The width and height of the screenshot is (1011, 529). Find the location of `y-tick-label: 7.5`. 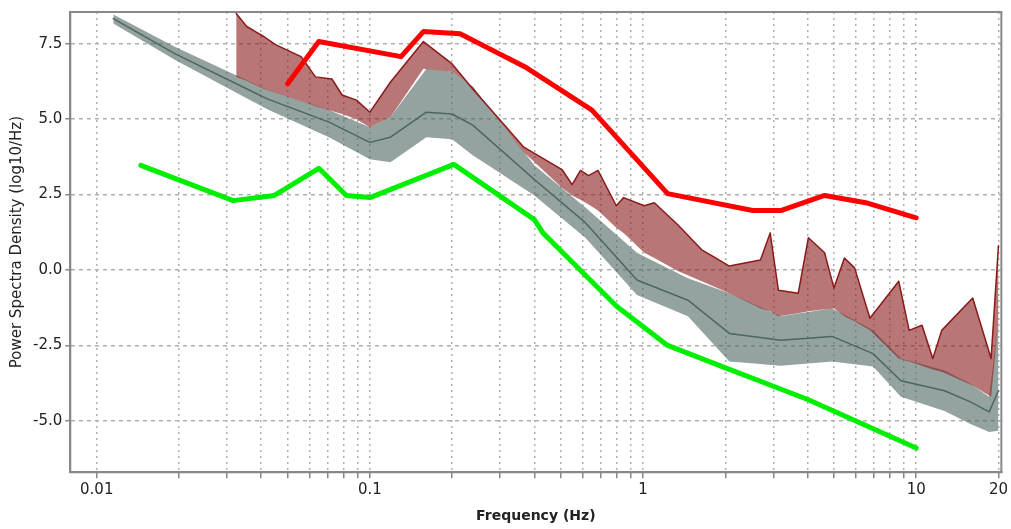

y-tick-label: 7.5 is located at coordinates (50, 42).